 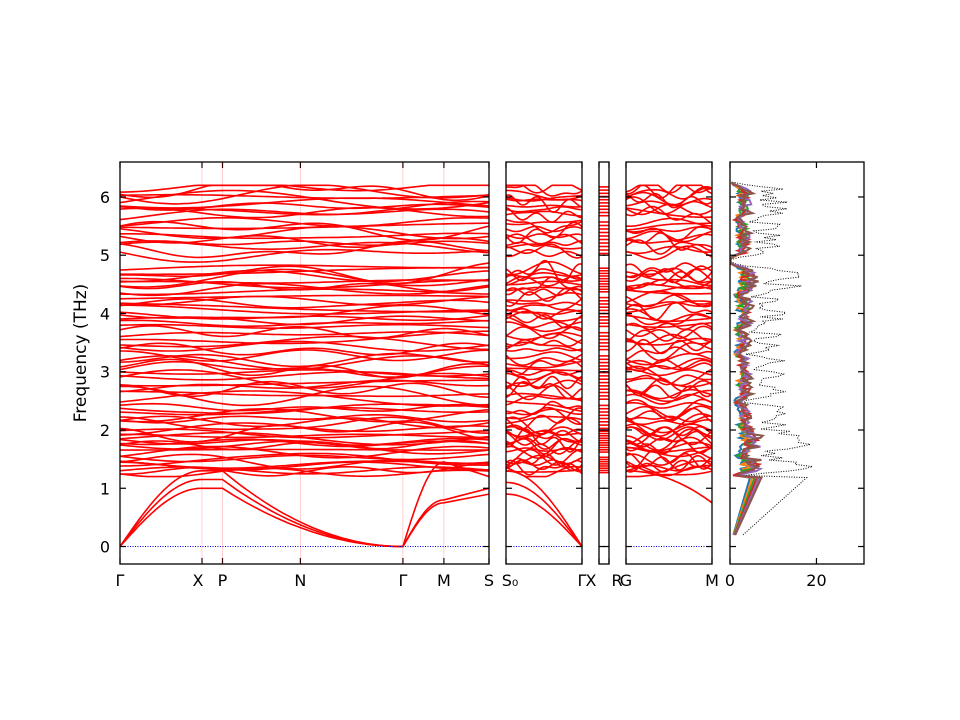 What do you see at coordinates (616, 580) in the screenshot?
I see `x-tick-label: R` at bounding box center [616, 580].